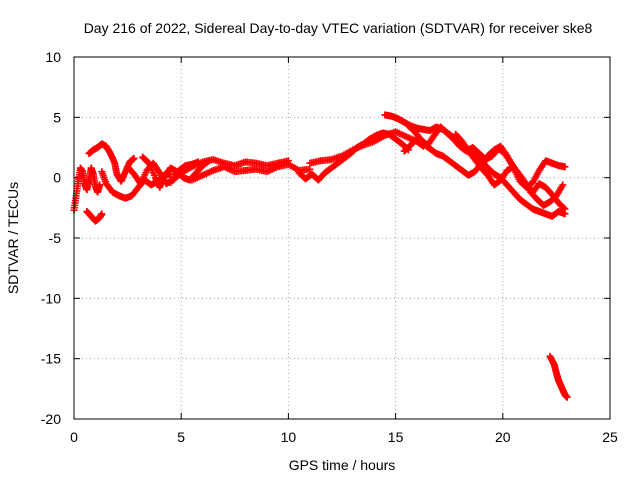 This screenshot has height=480, width=640. Describe the element at coordinates (13, 238) in the screenshot. I see `y-axis-label: SDTVAR / TECUs` at that location.